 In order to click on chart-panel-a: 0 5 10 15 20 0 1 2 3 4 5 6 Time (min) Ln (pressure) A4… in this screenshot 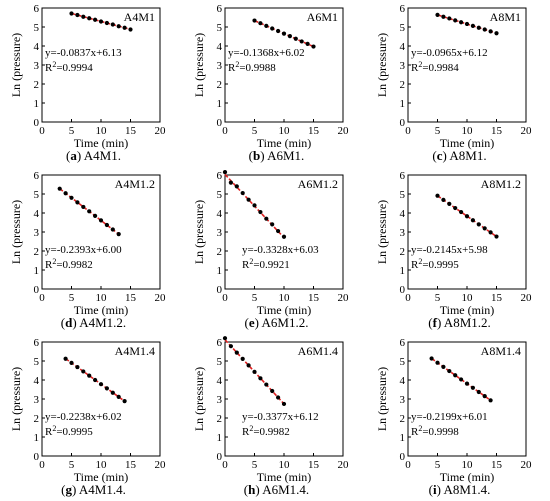, I will do `click(93, 83)`.